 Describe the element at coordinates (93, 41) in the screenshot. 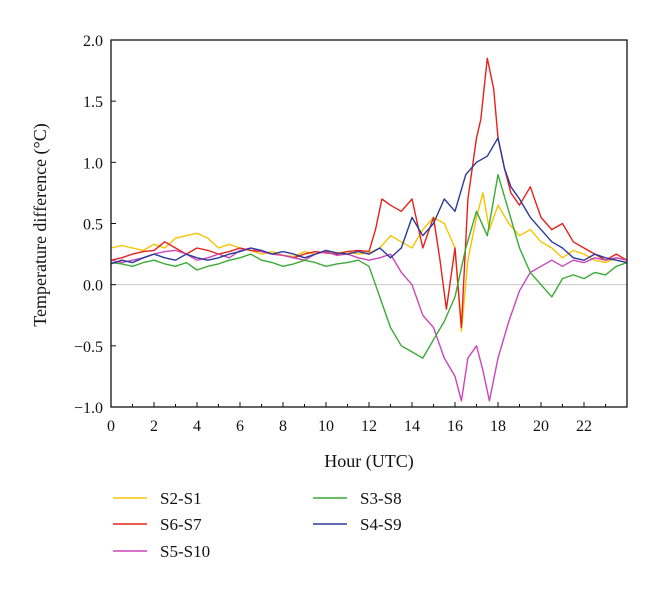

I see `y-tick-label: 2.0` at that location.